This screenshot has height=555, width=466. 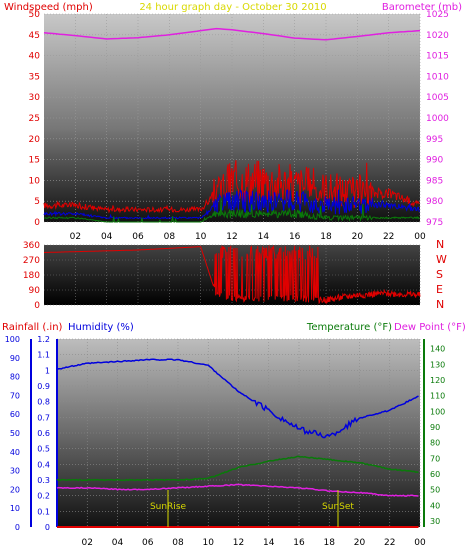 I want to click on bottom-x-tick-label: 10, so click(x=209, y=543).